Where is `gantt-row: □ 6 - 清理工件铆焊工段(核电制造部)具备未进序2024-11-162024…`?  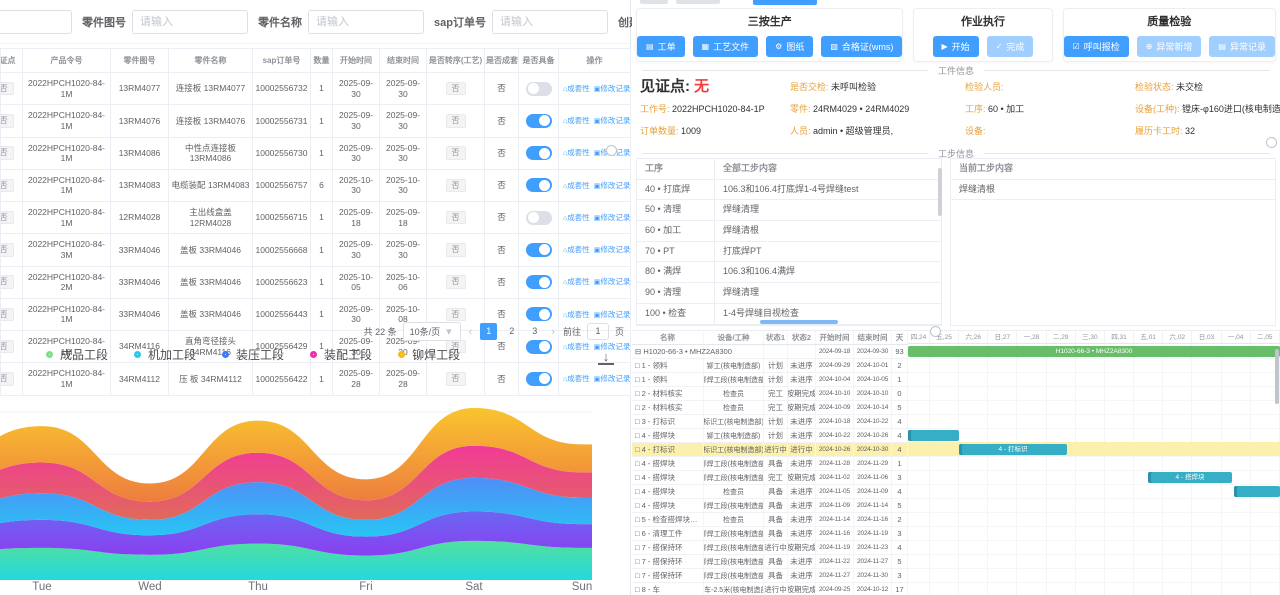
gantt-row: □ 6 - 清理工件铆焊工段(核电制造部)具备未进序2024-11-162024… is located at coordinates (770, 534).